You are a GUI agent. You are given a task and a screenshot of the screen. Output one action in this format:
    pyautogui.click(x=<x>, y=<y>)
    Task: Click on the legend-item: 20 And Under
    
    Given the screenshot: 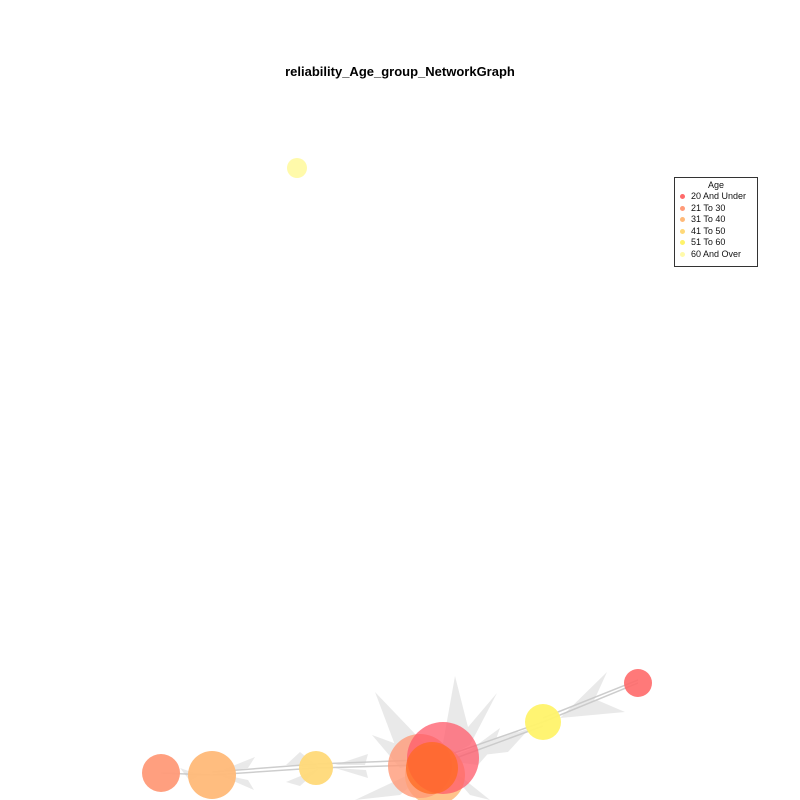 What is the action you would take?
    pyautogui.click(x=716, y=197)
    